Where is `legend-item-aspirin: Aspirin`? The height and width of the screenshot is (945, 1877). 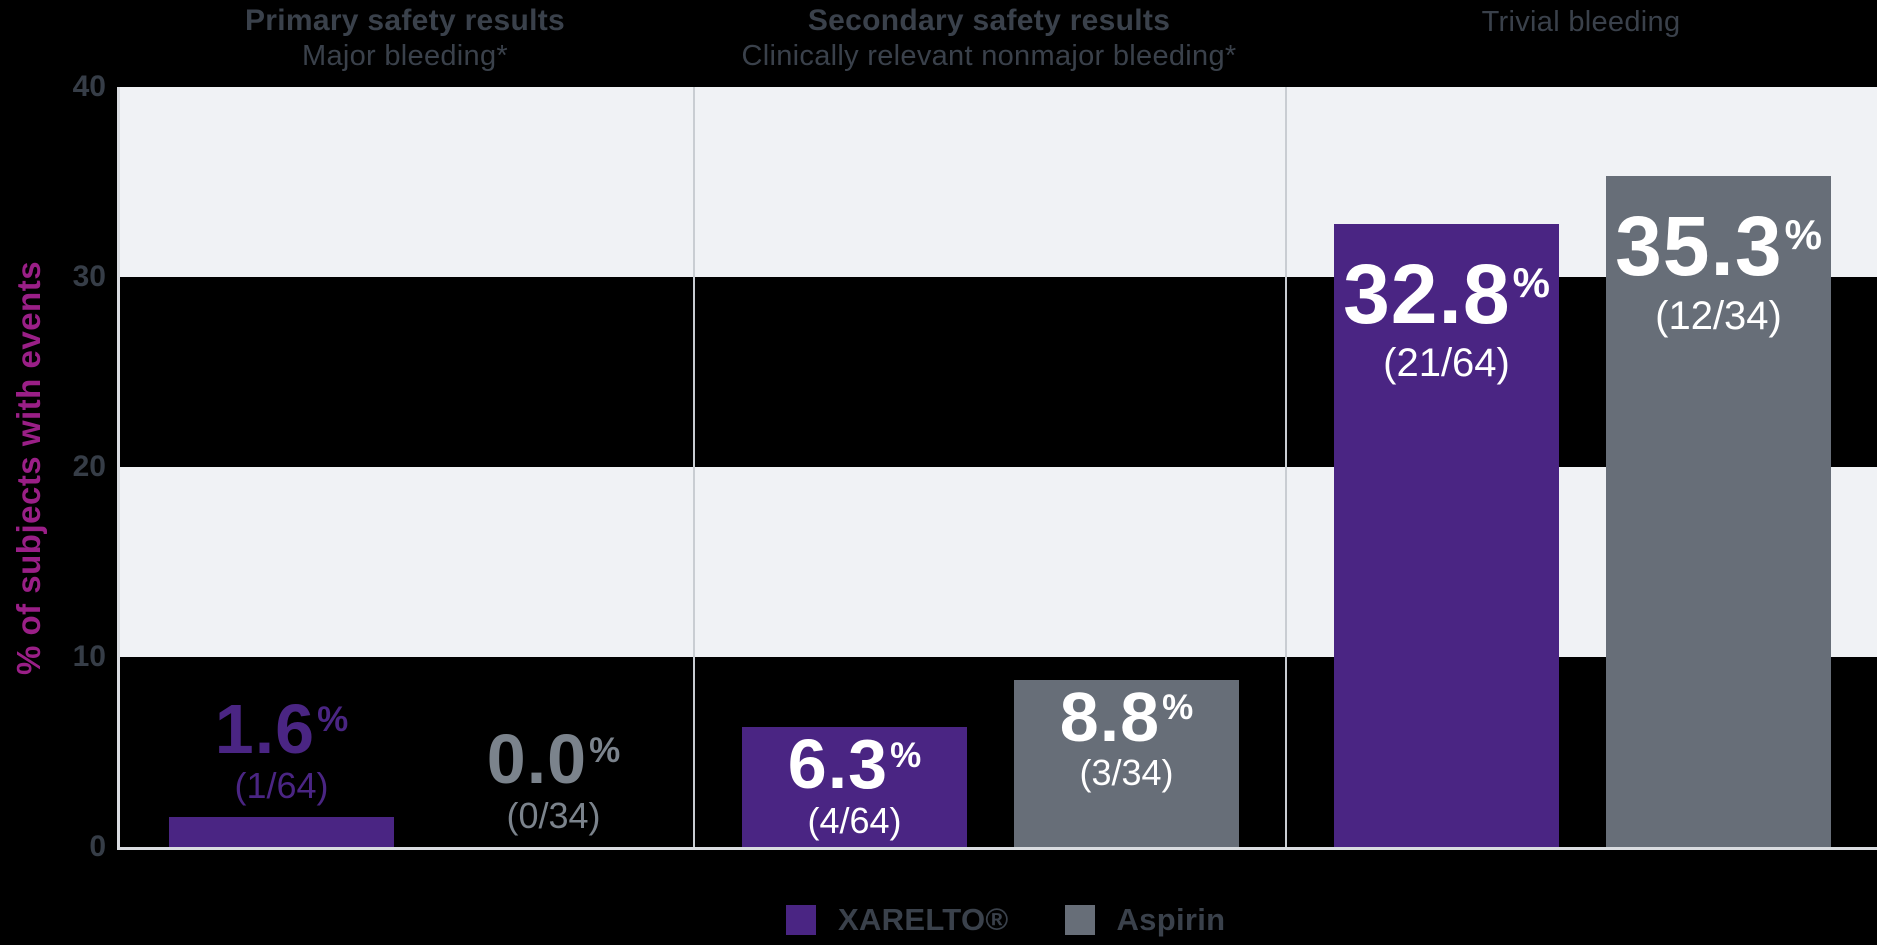 legend-item-aspirin: Aspirin is located at coordinates (1145, 919).